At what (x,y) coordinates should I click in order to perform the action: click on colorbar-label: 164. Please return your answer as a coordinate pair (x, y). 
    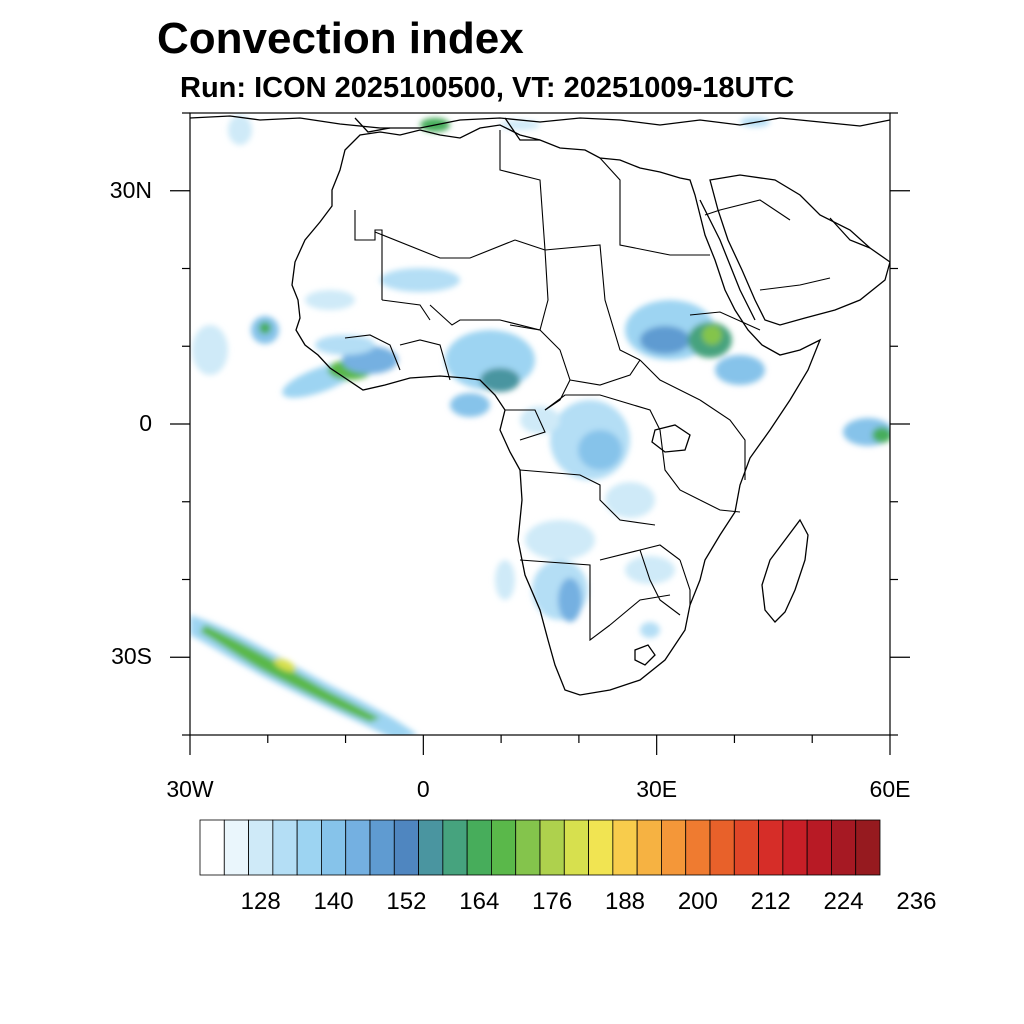
    Looking at the image, I should click on (479, 901).